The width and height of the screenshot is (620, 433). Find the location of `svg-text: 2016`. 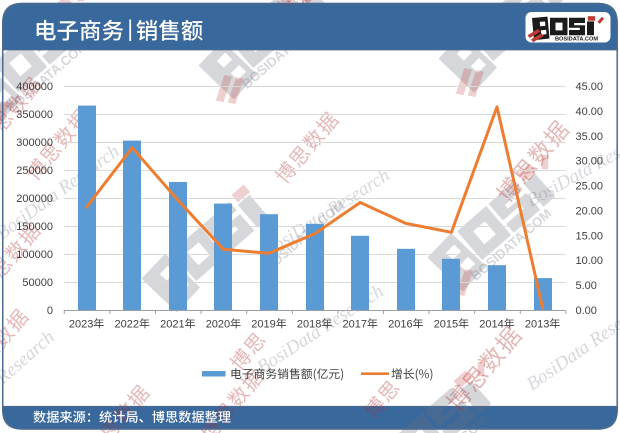

svg-text: 2016 is located at coordinates (400, 325).